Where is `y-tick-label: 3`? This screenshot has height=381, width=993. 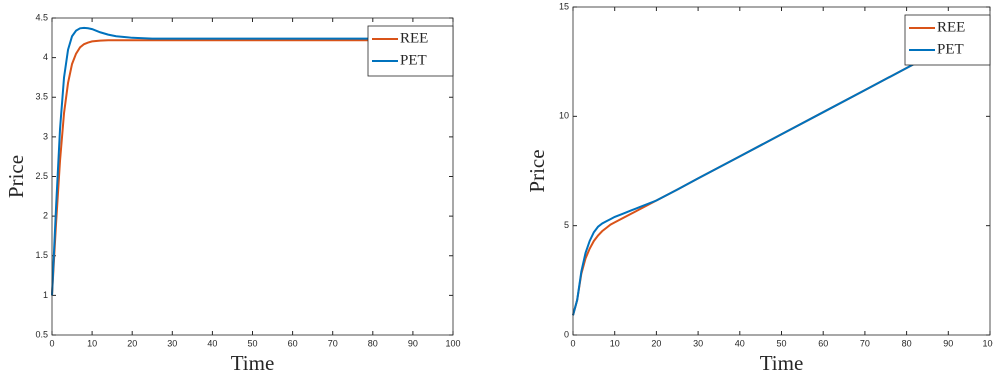
y-tick-label: 3 is located at coordinates (45, 136).